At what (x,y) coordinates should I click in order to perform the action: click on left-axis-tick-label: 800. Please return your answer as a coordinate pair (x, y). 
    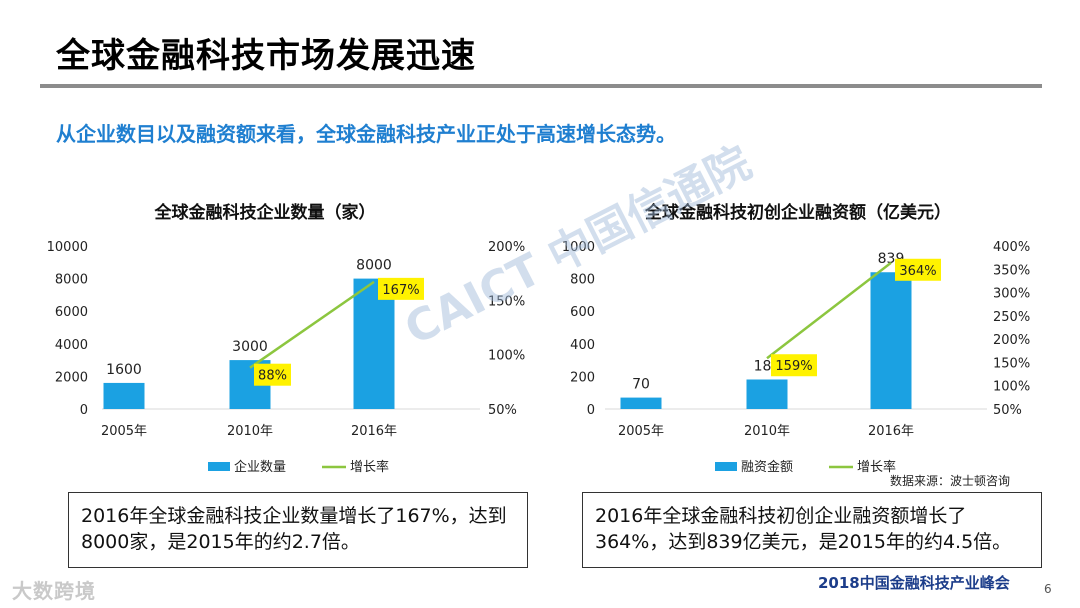
    Looking at the image, I should click on (582, 280).